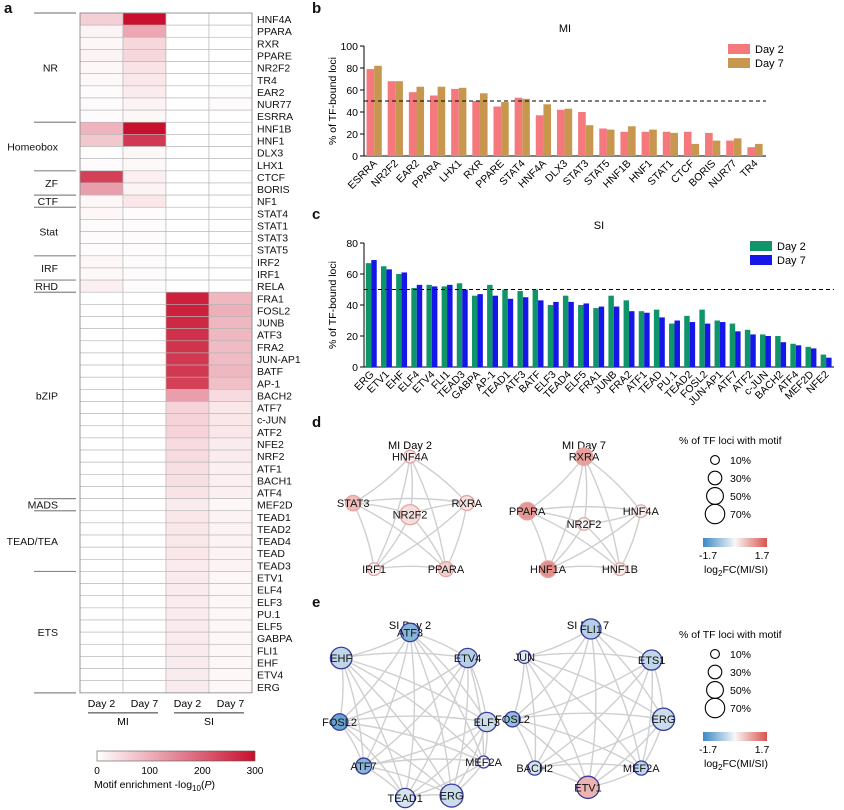  I want to click on row-label: HNF1, so click(271, 141).